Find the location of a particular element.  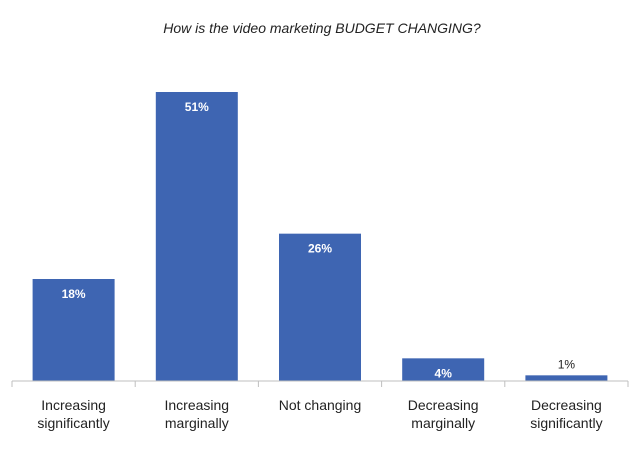

data-label: 4% is located at coordinates (444, 373).